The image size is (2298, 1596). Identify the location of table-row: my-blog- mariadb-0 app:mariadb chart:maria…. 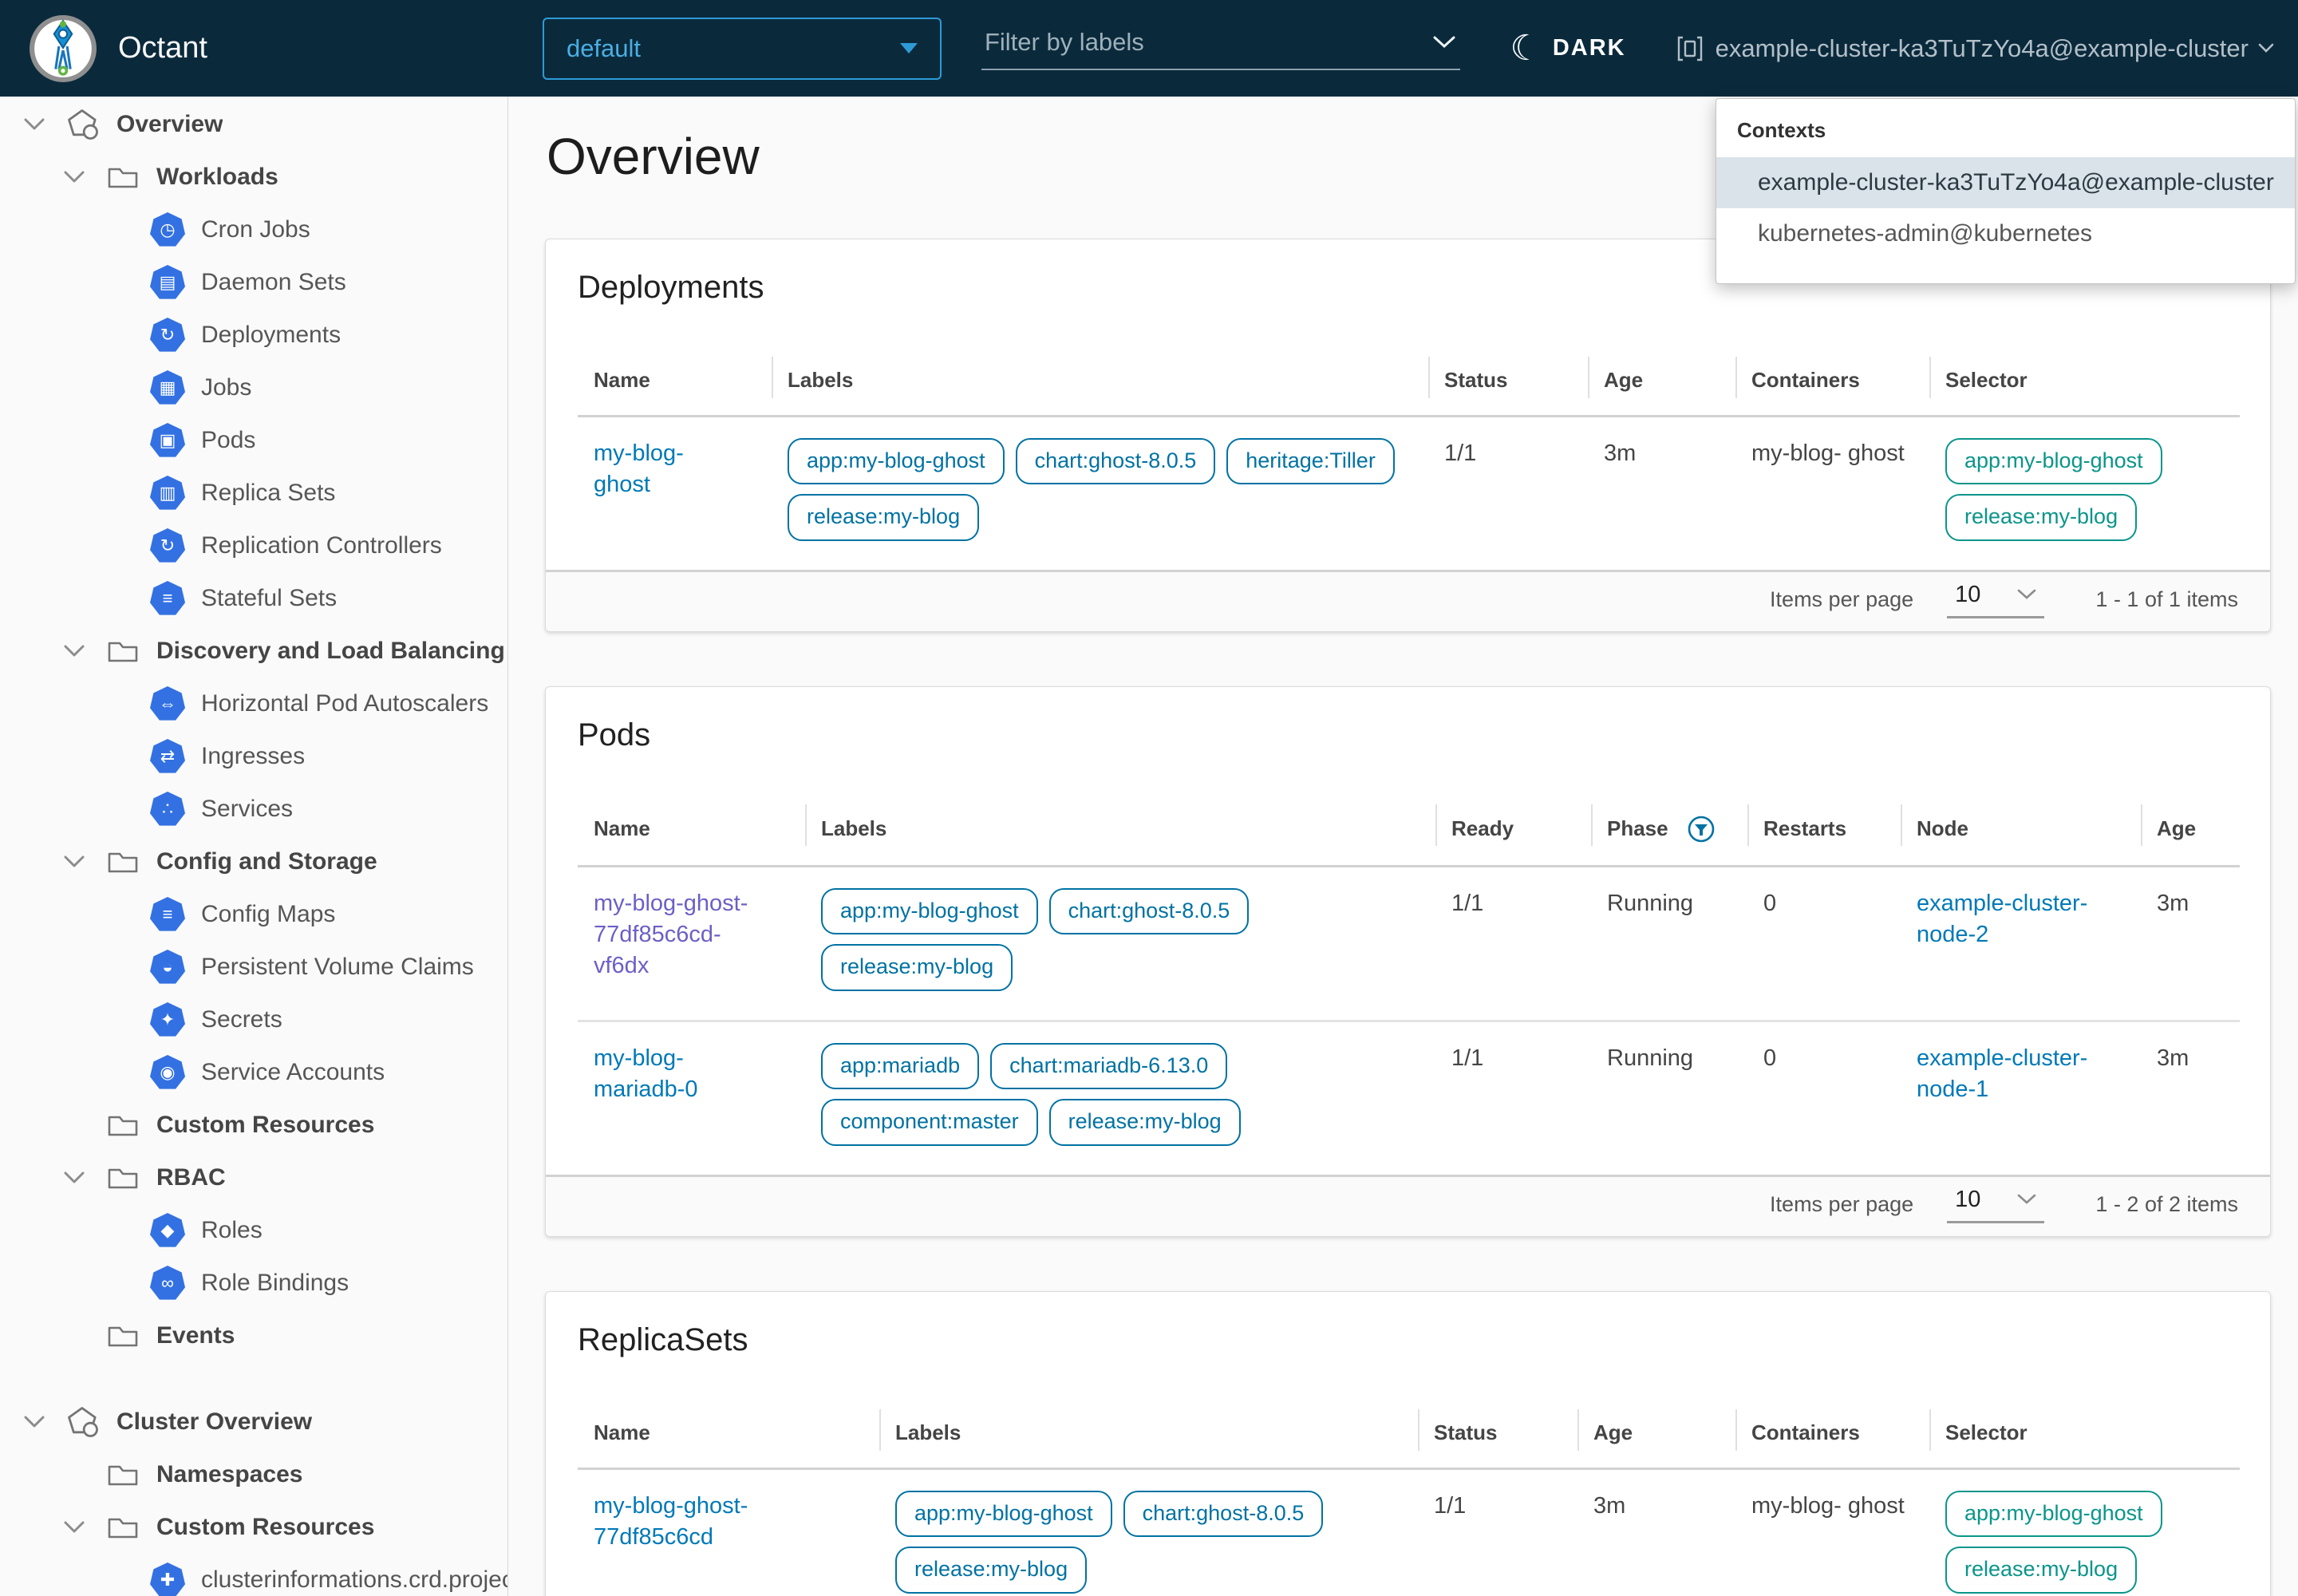
(1409, 1097).